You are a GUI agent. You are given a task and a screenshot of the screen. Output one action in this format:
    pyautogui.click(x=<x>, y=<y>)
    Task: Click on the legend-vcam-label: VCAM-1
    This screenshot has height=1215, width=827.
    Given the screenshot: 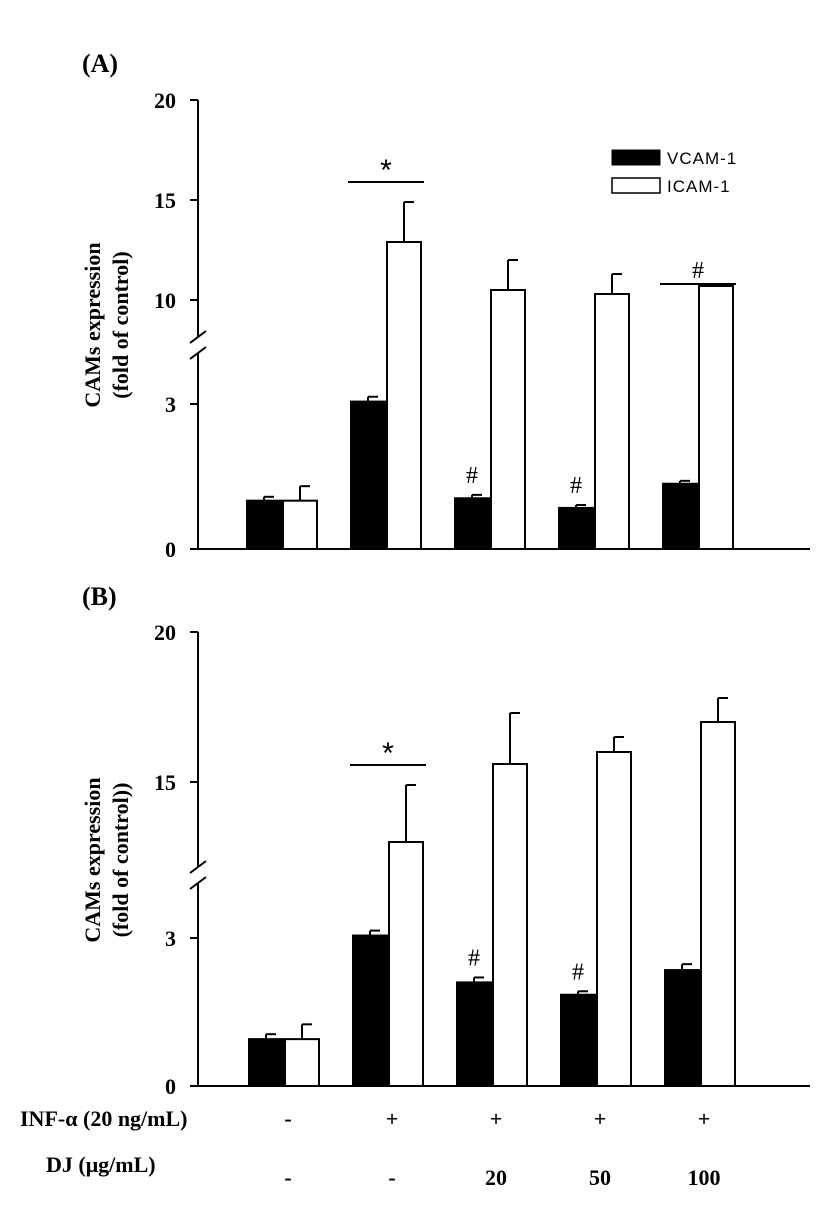 What is the action you would take?
    pyautogui.click(x=702, y=158)
    